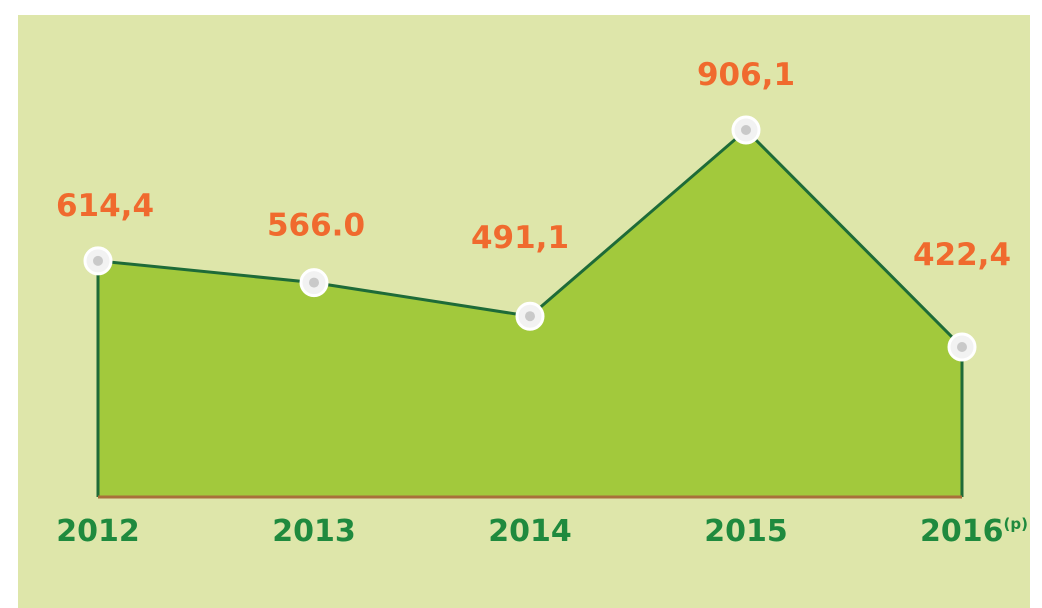  I want to click on value-label: 491,1, so click(520, 238).